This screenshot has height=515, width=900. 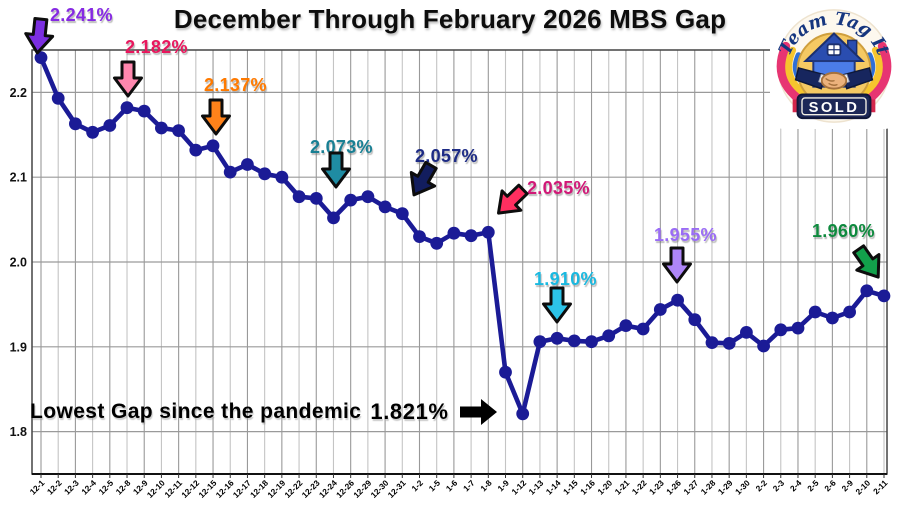 I want to click on x-tick-label: 1-30, so click(x=742, y=487).